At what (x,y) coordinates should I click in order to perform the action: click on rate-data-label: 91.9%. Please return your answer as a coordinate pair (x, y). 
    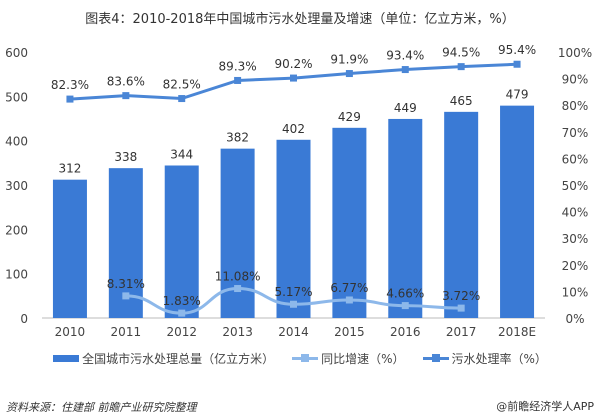
    Looking at the image, I should click on (349, 60).